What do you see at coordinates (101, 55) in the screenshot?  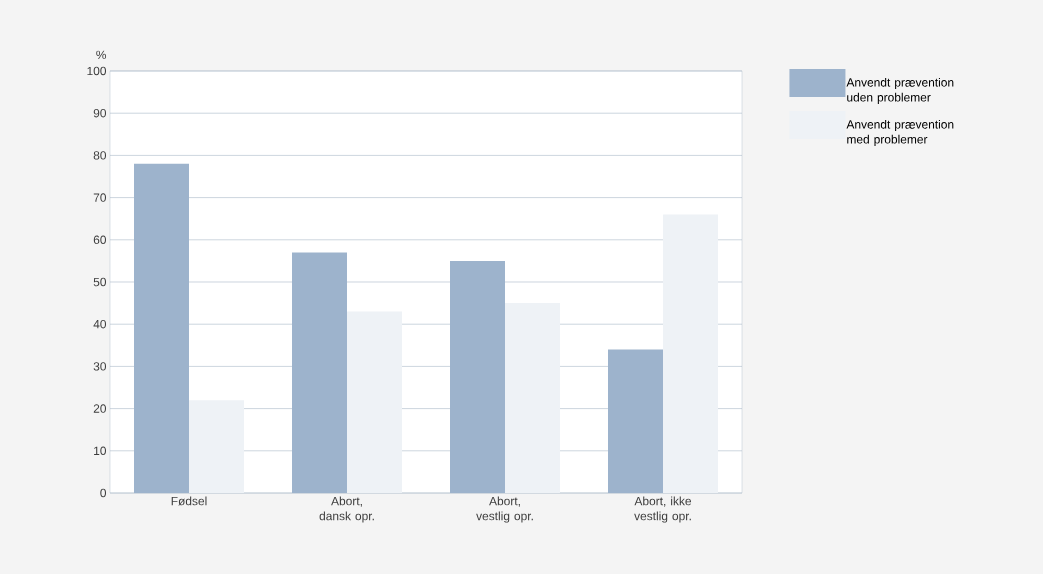 I see `y-axis-title: %` at bounding box center [101, 55].